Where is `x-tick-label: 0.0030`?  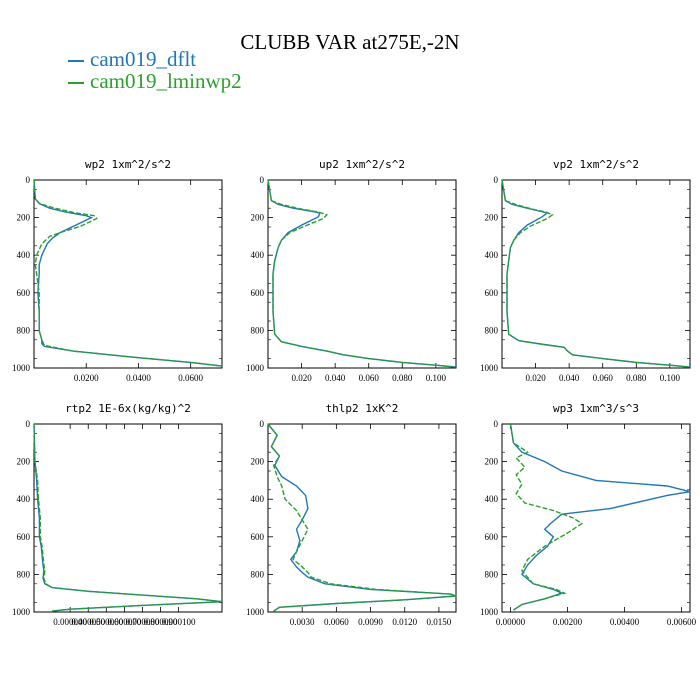 x-tick-label: 0.0030 is located at coordinates (302, 622).